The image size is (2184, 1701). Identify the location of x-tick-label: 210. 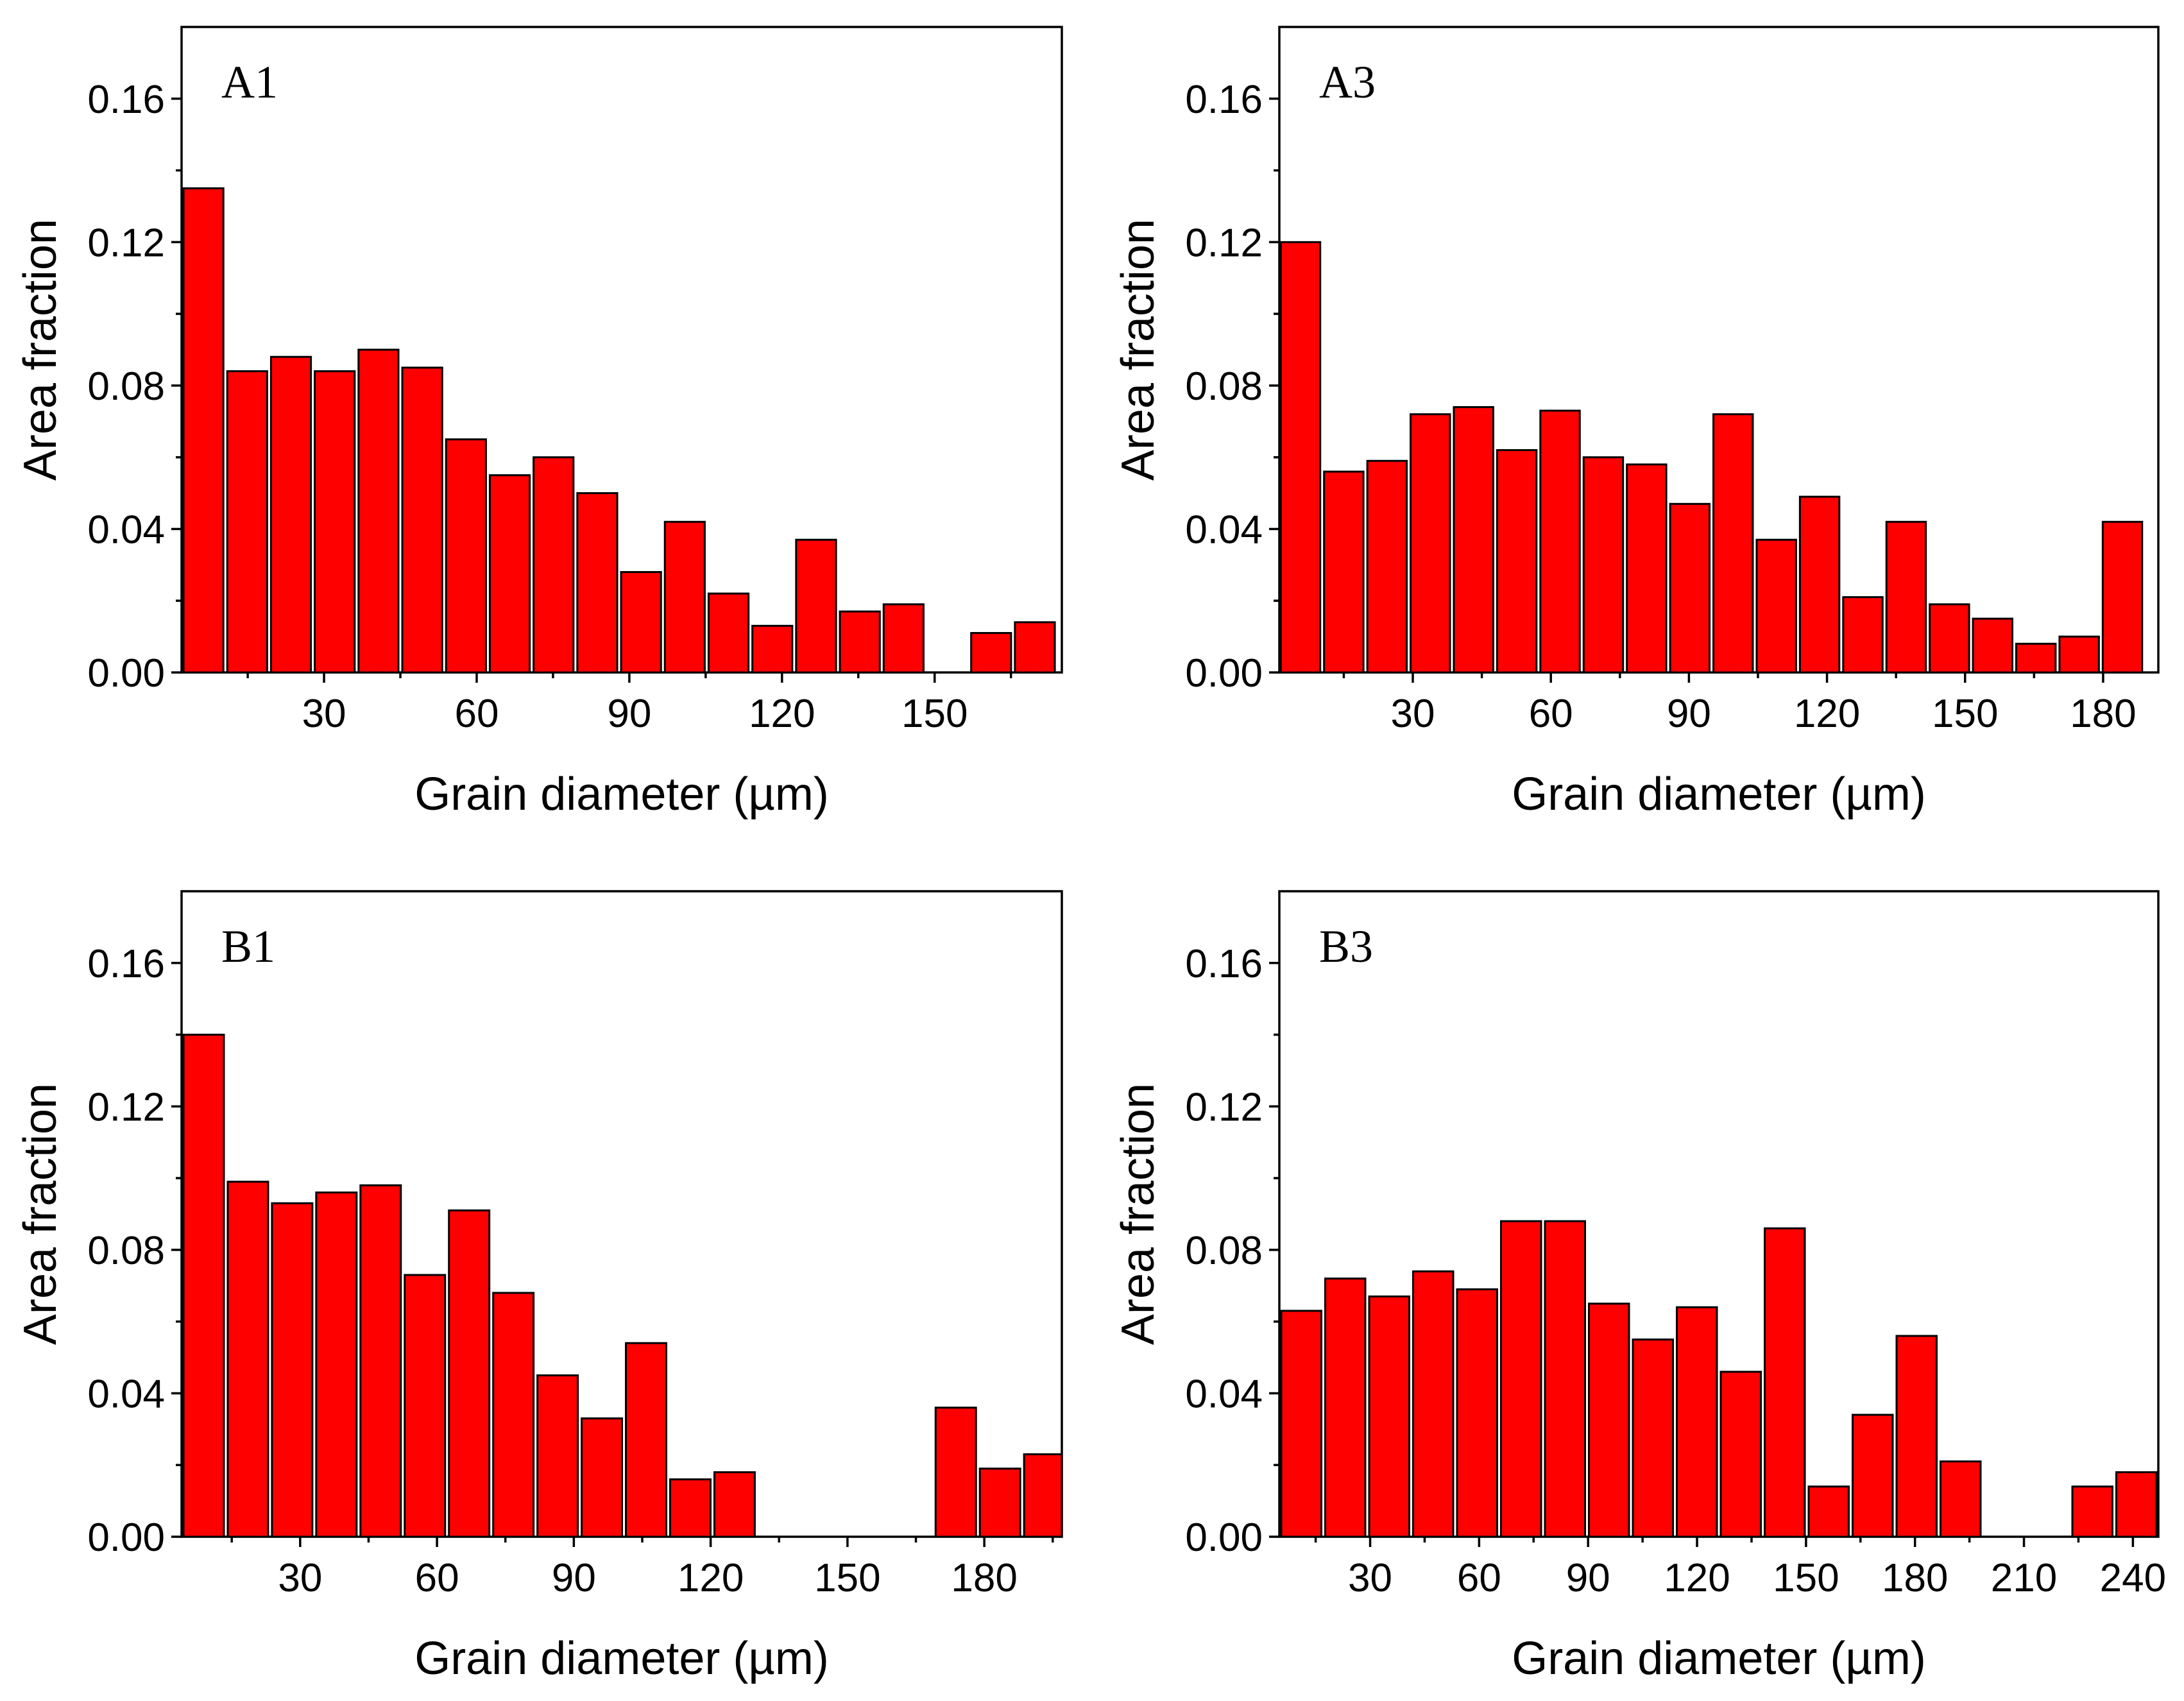
(2024, 1578).